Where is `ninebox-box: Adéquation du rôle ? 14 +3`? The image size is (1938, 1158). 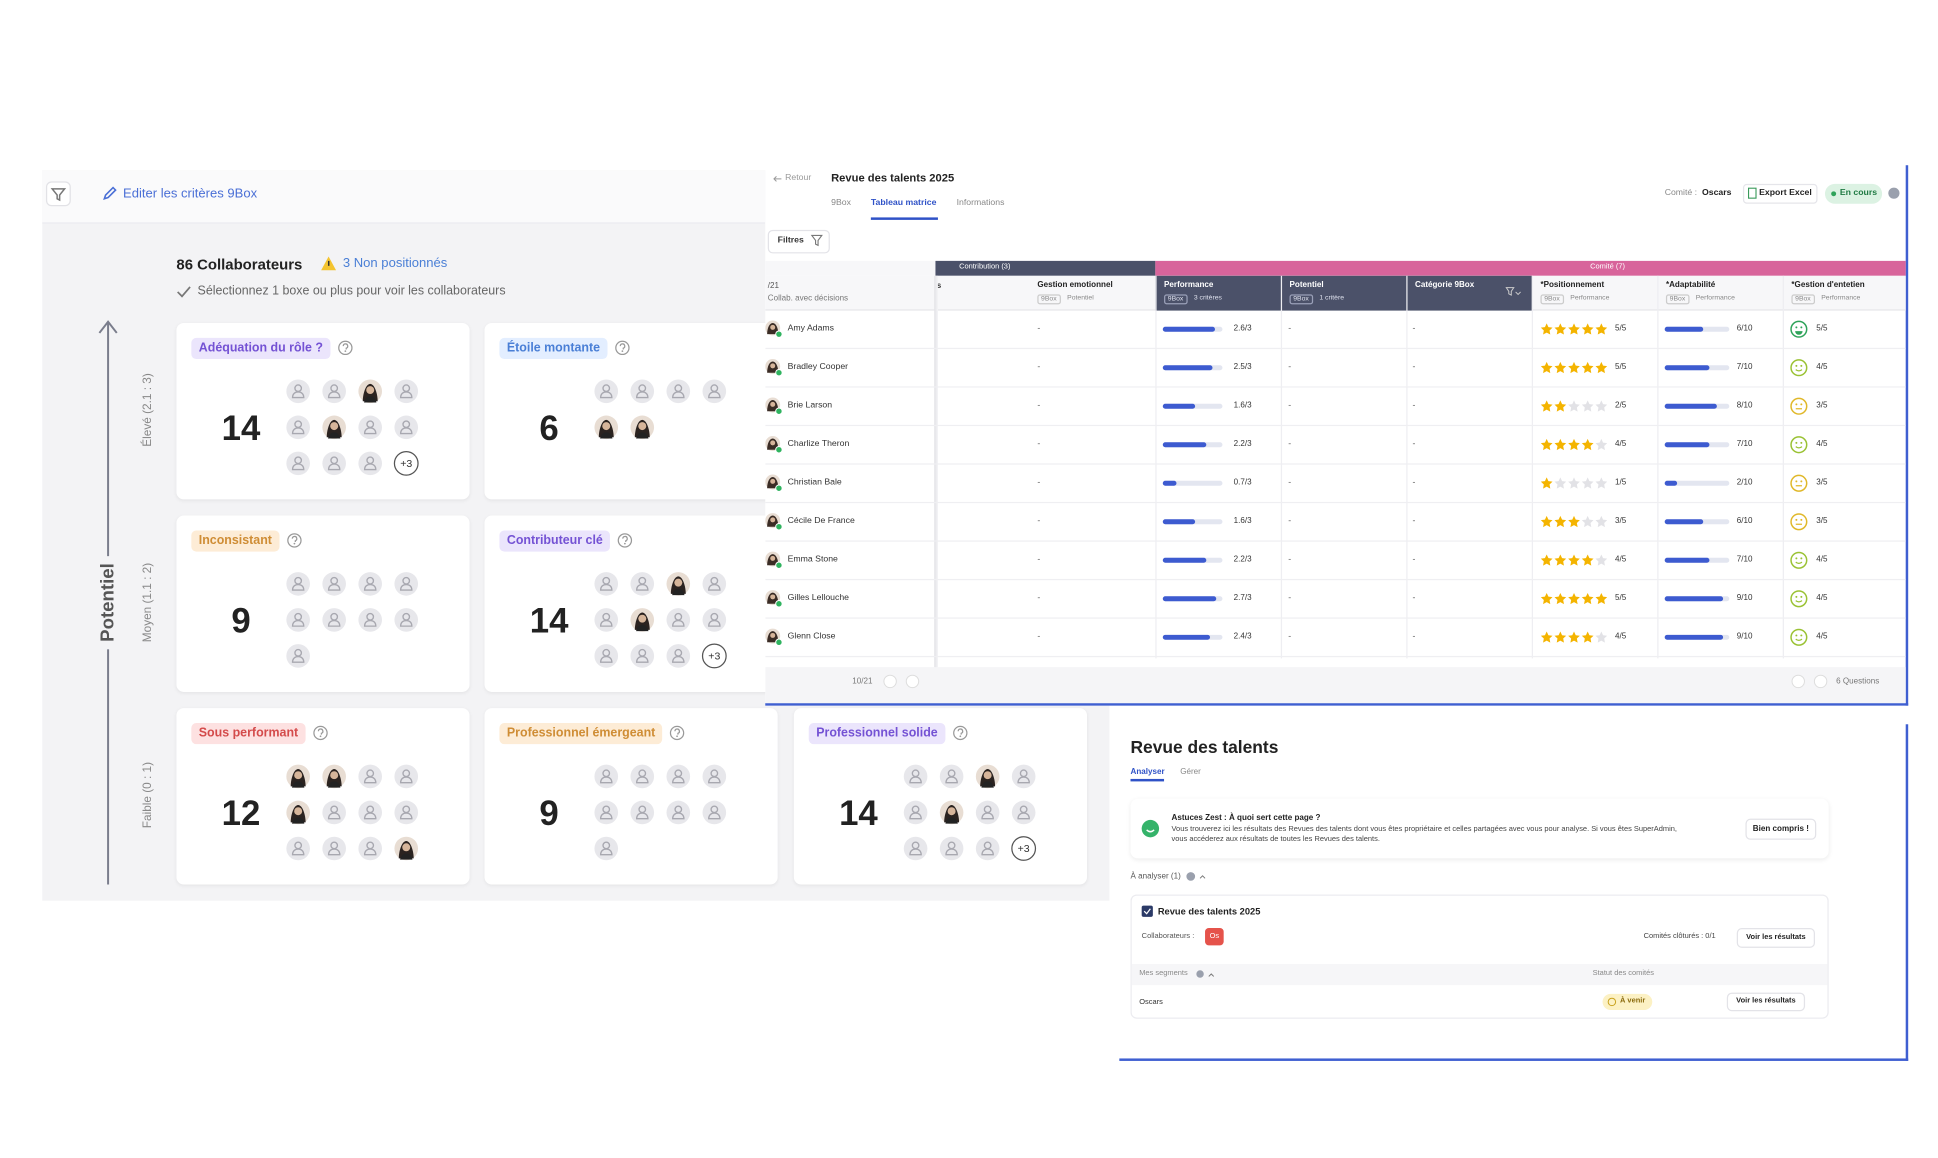 ninebox-box: Adéquation du rôle ? 14 +3 is located at coordinates (323, 411).